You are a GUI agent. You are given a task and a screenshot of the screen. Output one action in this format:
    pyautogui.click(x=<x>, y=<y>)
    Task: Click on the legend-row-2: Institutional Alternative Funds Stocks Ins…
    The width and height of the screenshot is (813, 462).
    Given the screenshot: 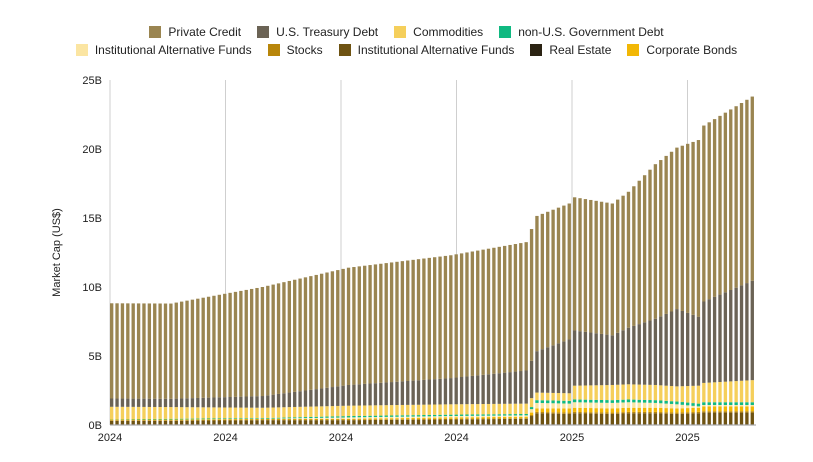 What is the action you would take?
    pyautogui.click(x=406, y=50)
    